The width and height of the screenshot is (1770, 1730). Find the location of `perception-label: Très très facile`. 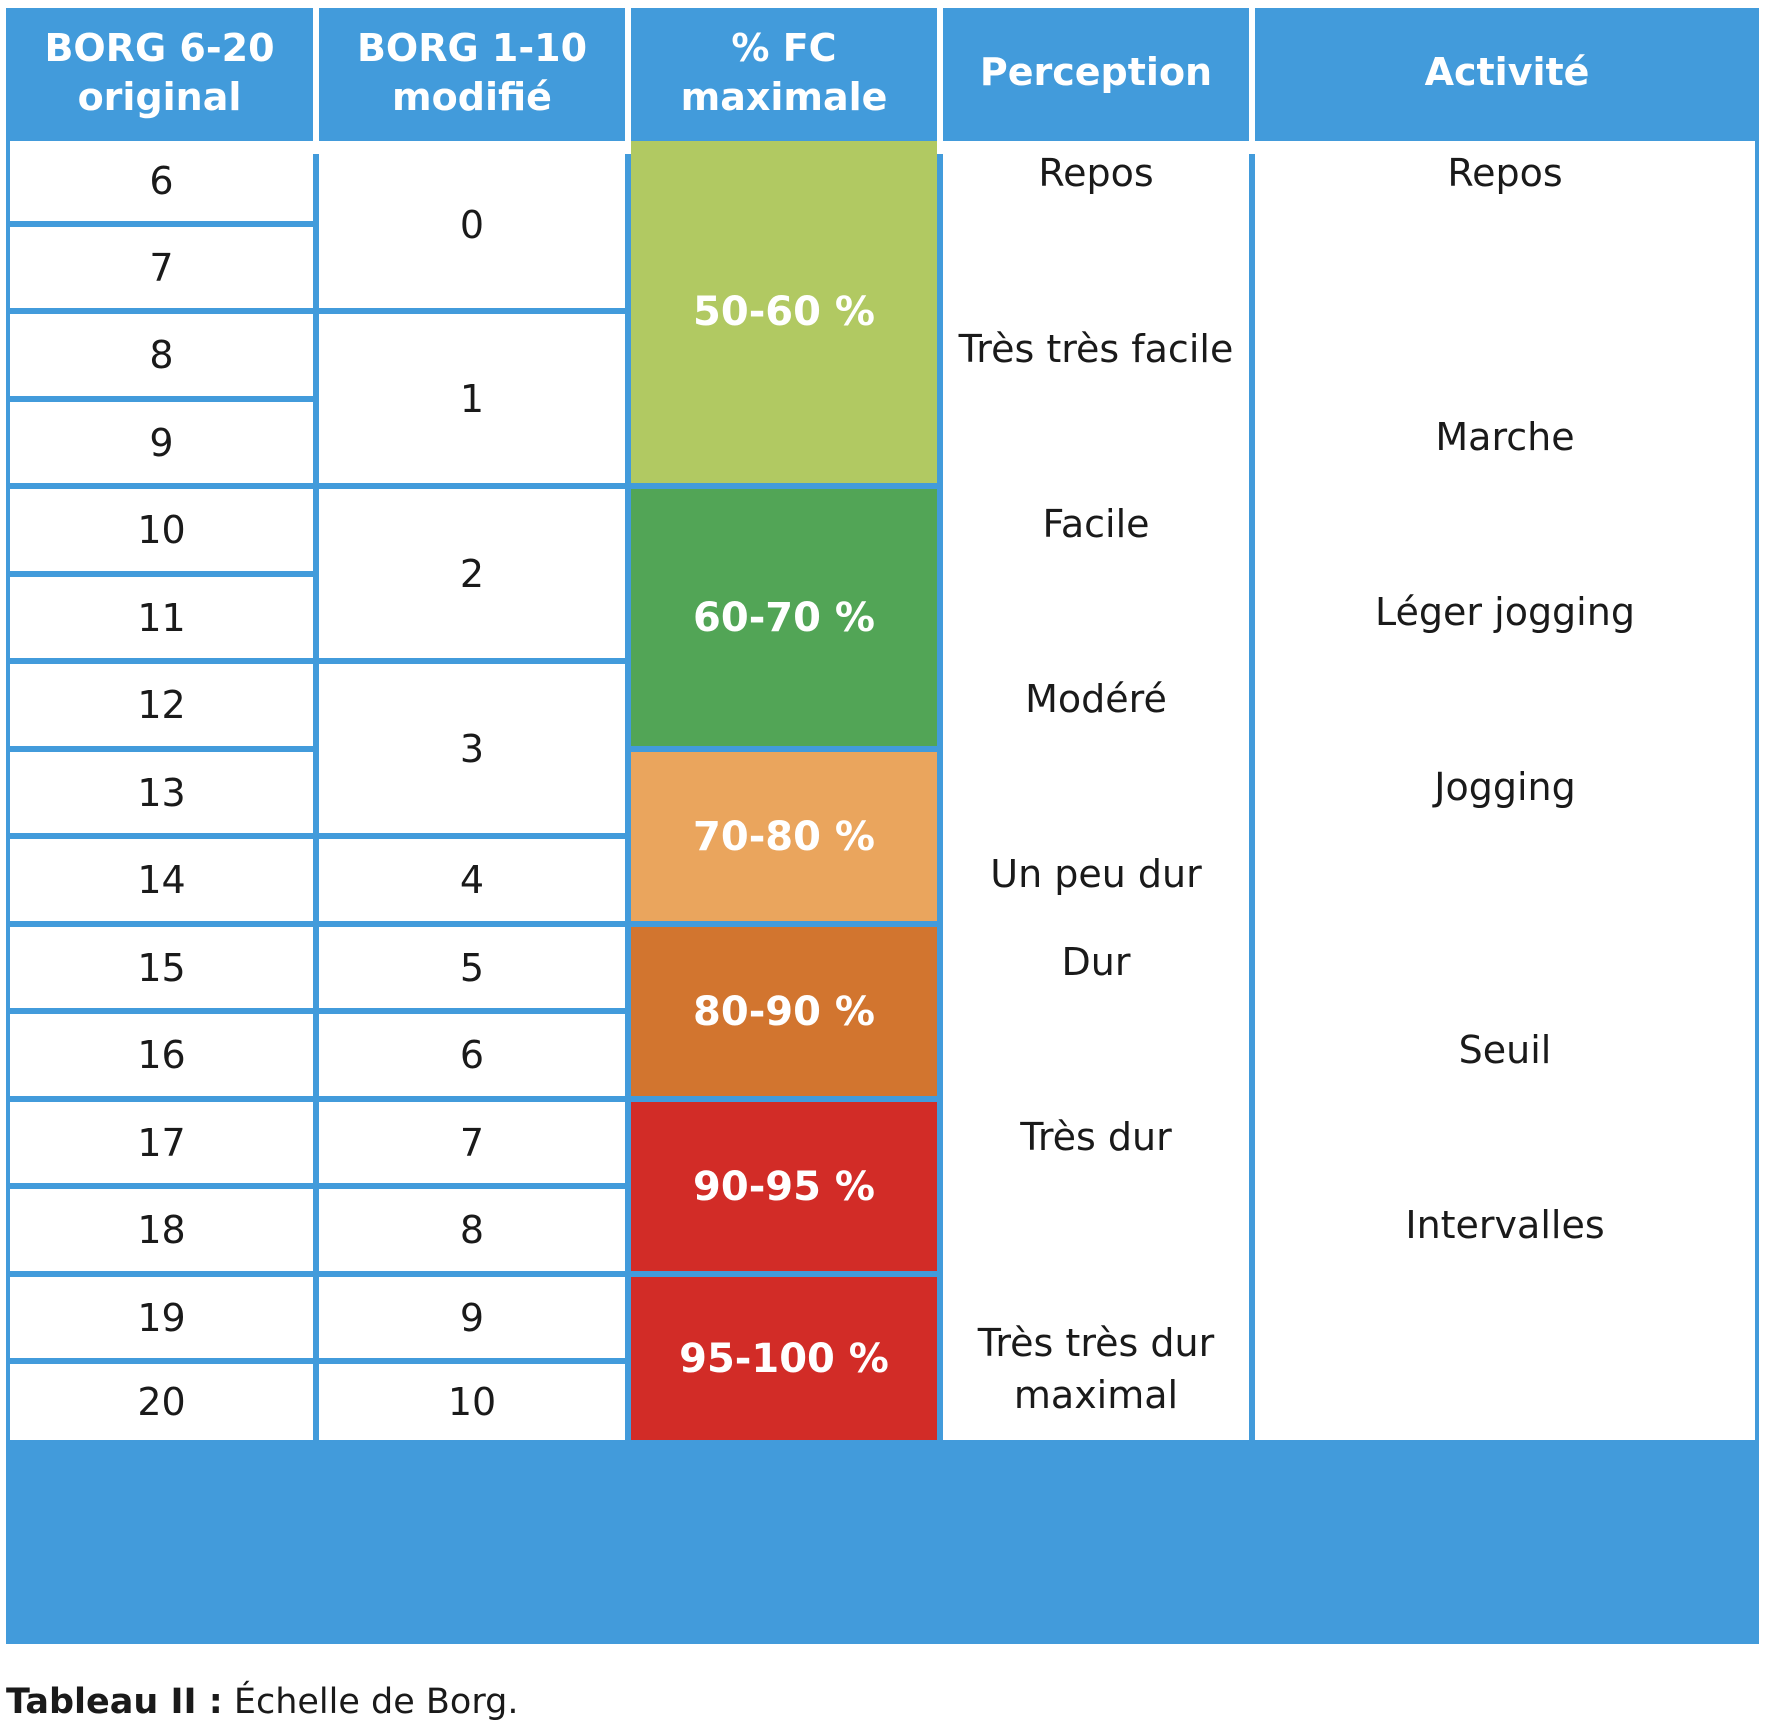

perception-label: Très très facile is located at coordinates (1096, 349).